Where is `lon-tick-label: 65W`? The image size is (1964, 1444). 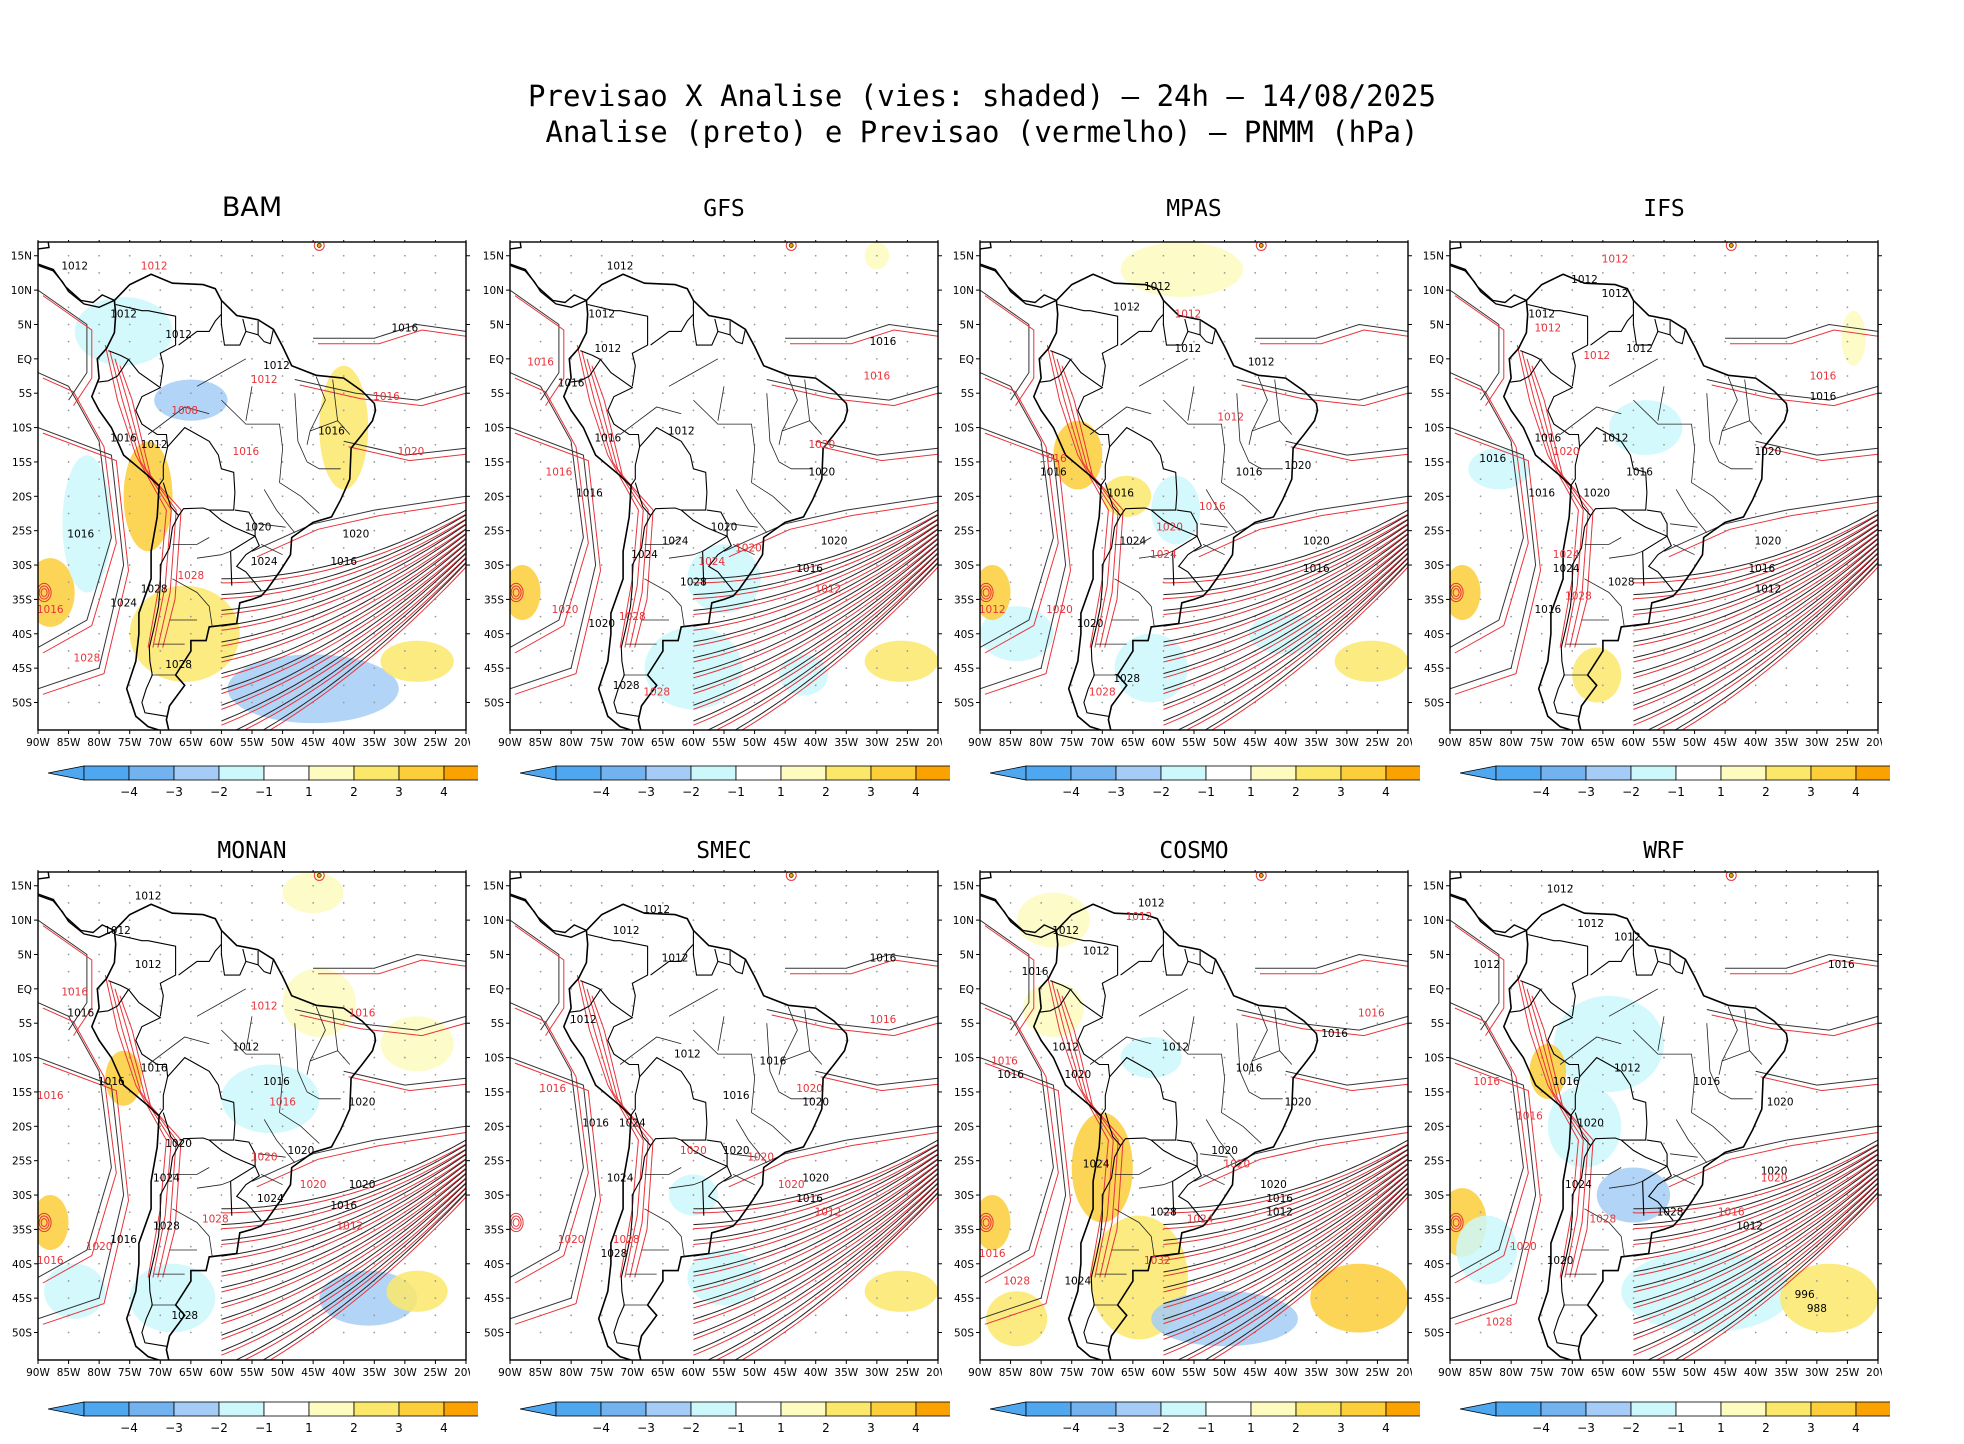 lon-tick-label: 65W is located at coordinates (191, 743).